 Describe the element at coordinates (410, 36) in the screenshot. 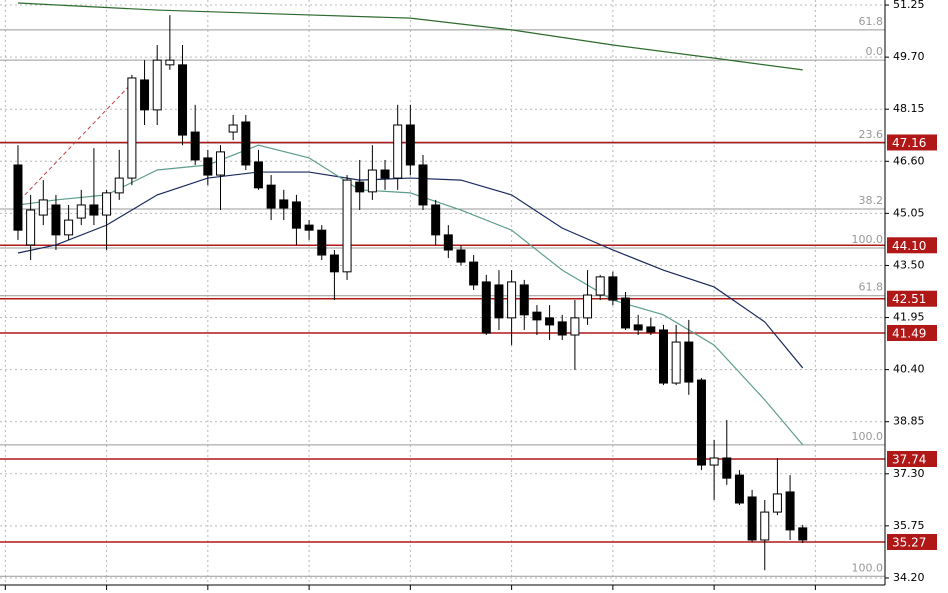

I see `moving-average` at that location.